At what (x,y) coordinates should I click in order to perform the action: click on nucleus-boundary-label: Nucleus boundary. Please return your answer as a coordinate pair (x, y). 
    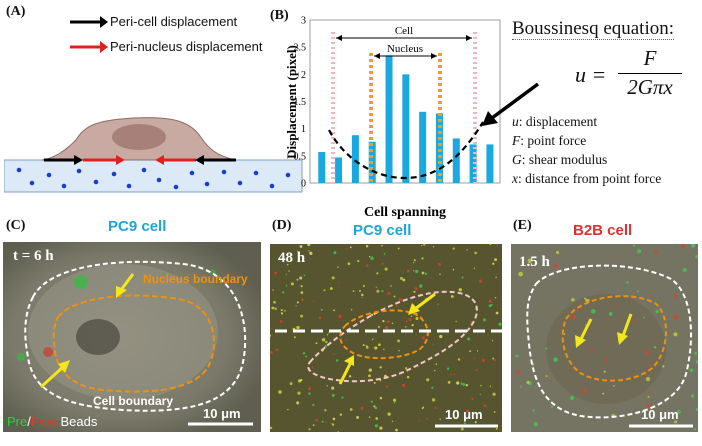
    Looking at the image, I should click on (195, 279).